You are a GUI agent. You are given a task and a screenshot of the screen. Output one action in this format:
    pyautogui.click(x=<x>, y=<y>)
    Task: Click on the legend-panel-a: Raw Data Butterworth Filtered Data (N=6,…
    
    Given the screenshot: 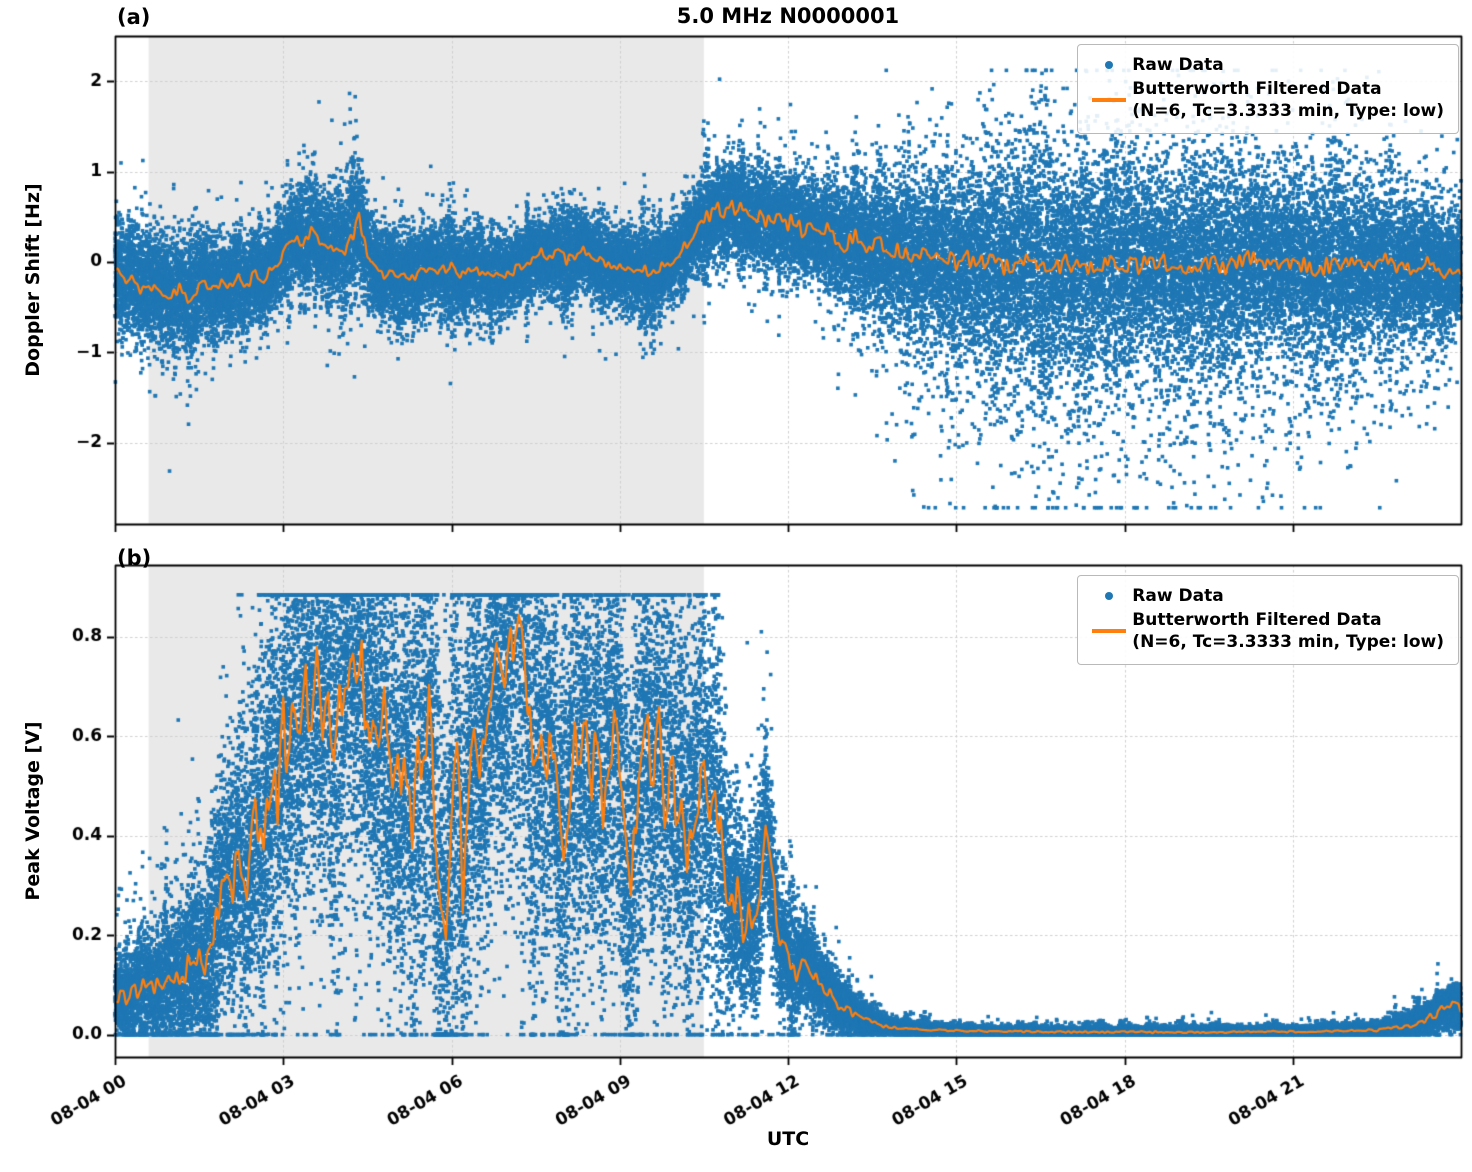 What is the action you would take?
    pyautogui.click(x=1268, y=89)
    